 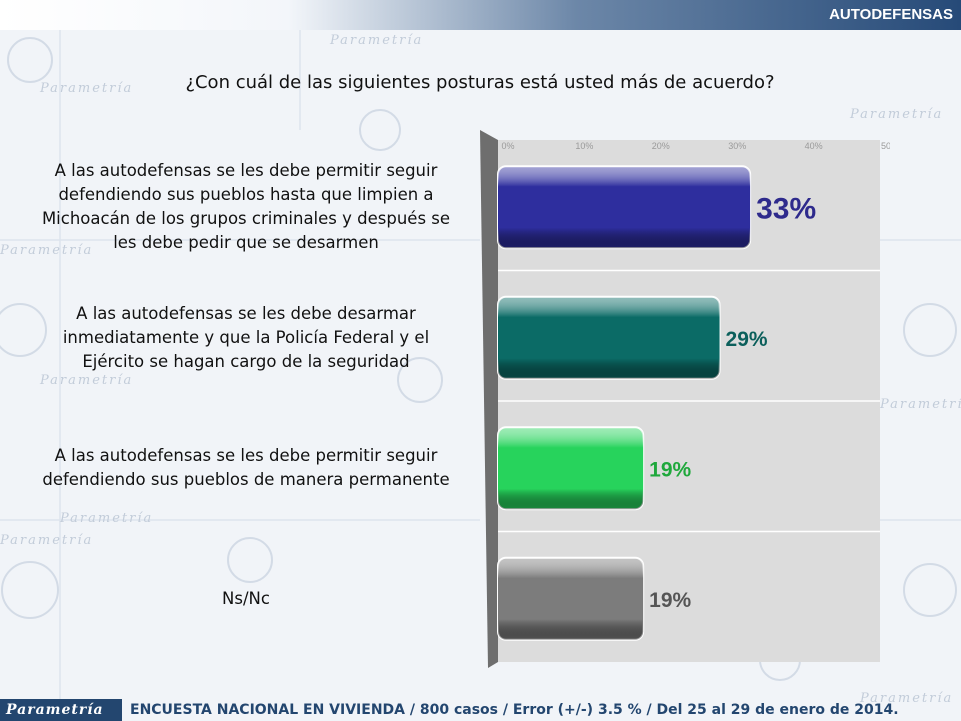 I want to click on category-label: Ns/Nc, so click(x=246, y=599).